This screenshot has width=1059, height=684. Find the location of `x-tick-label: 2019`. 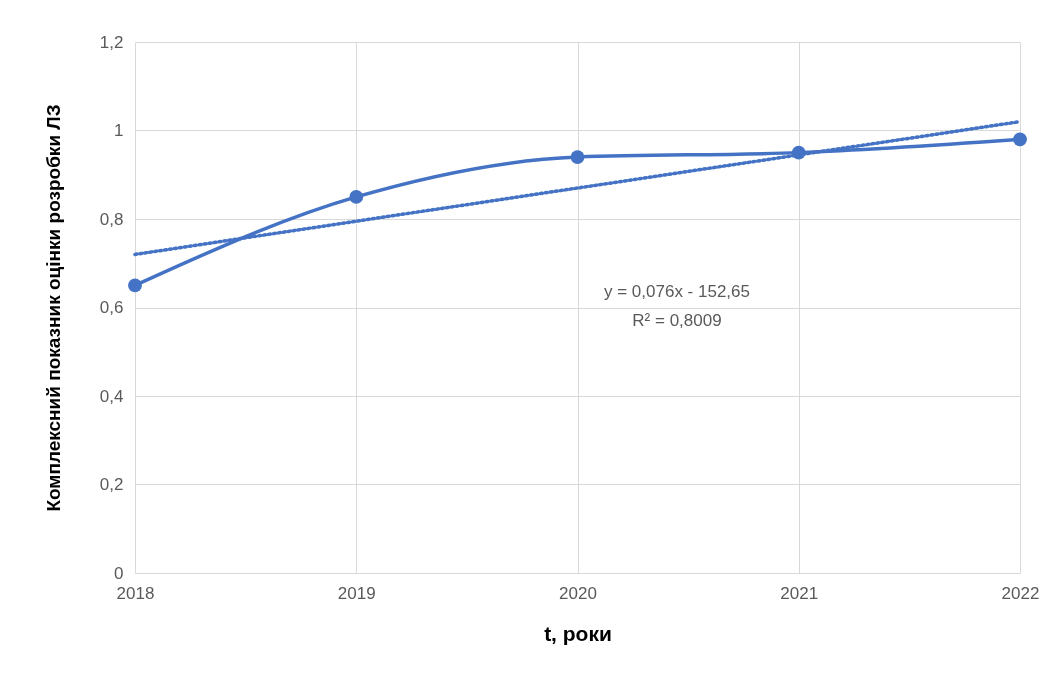

x-tick-label: 2019 is located at coordinates (356, 593).